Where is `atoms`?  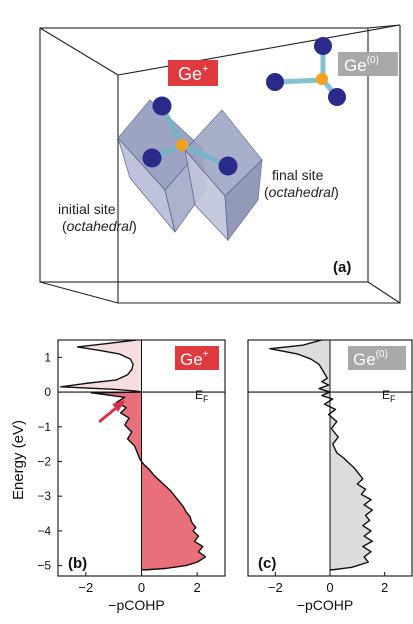 atoms is located at coordinates (244, 106).